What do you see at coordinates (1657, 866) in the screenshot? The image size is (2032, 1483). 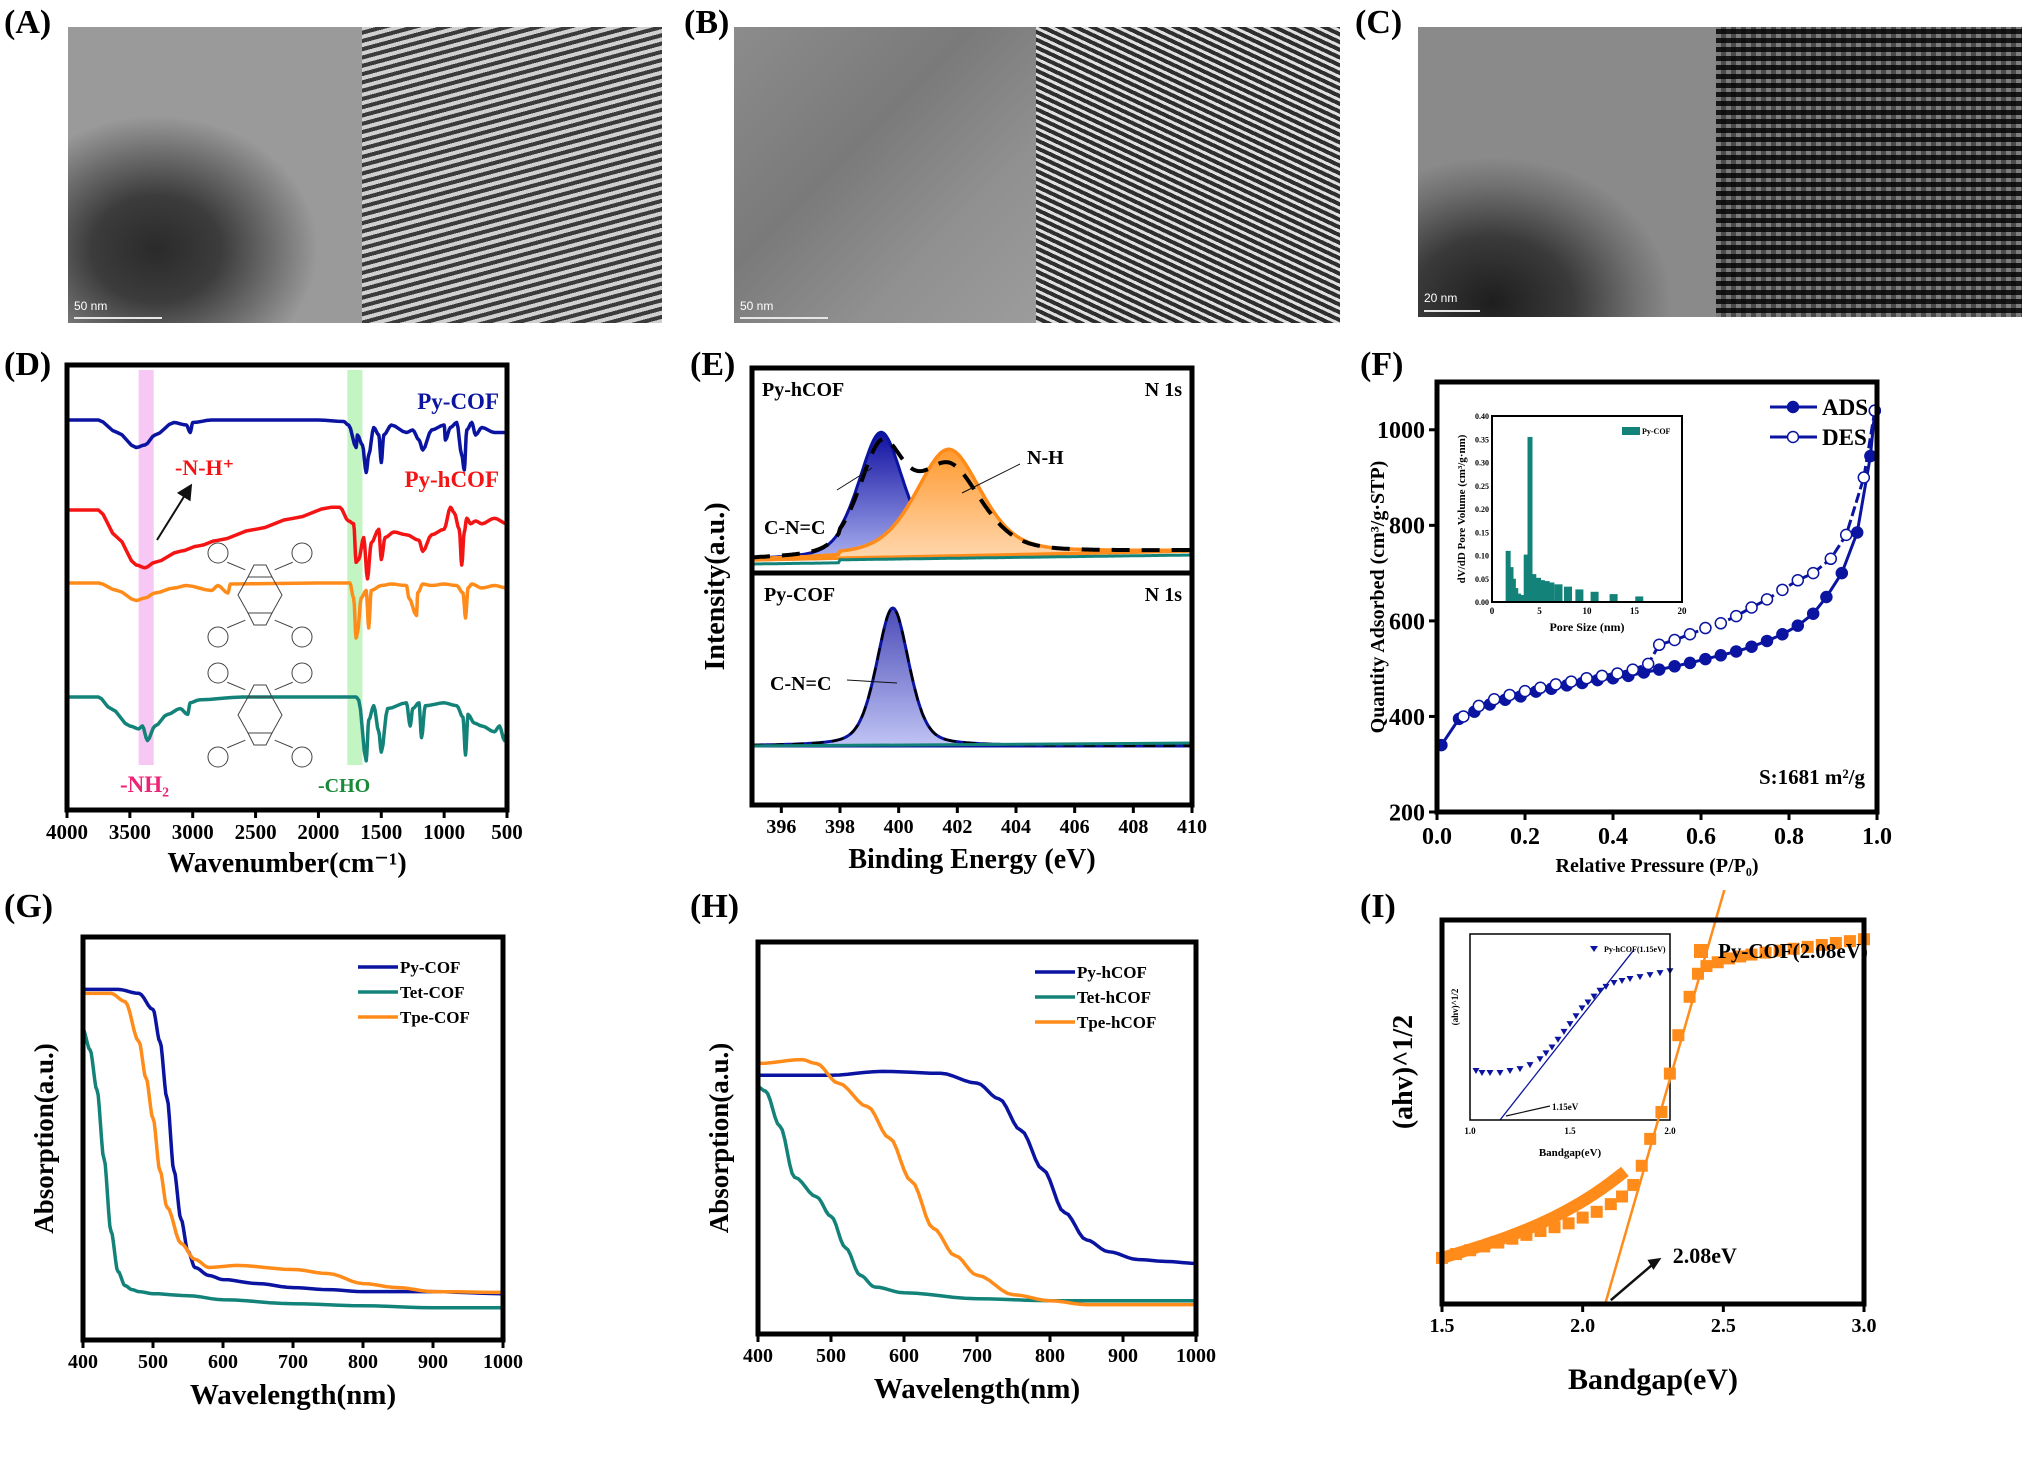 I see `x-axis-title: Relative Pressure (P/P₀)` at bounding box center [1657, 866].